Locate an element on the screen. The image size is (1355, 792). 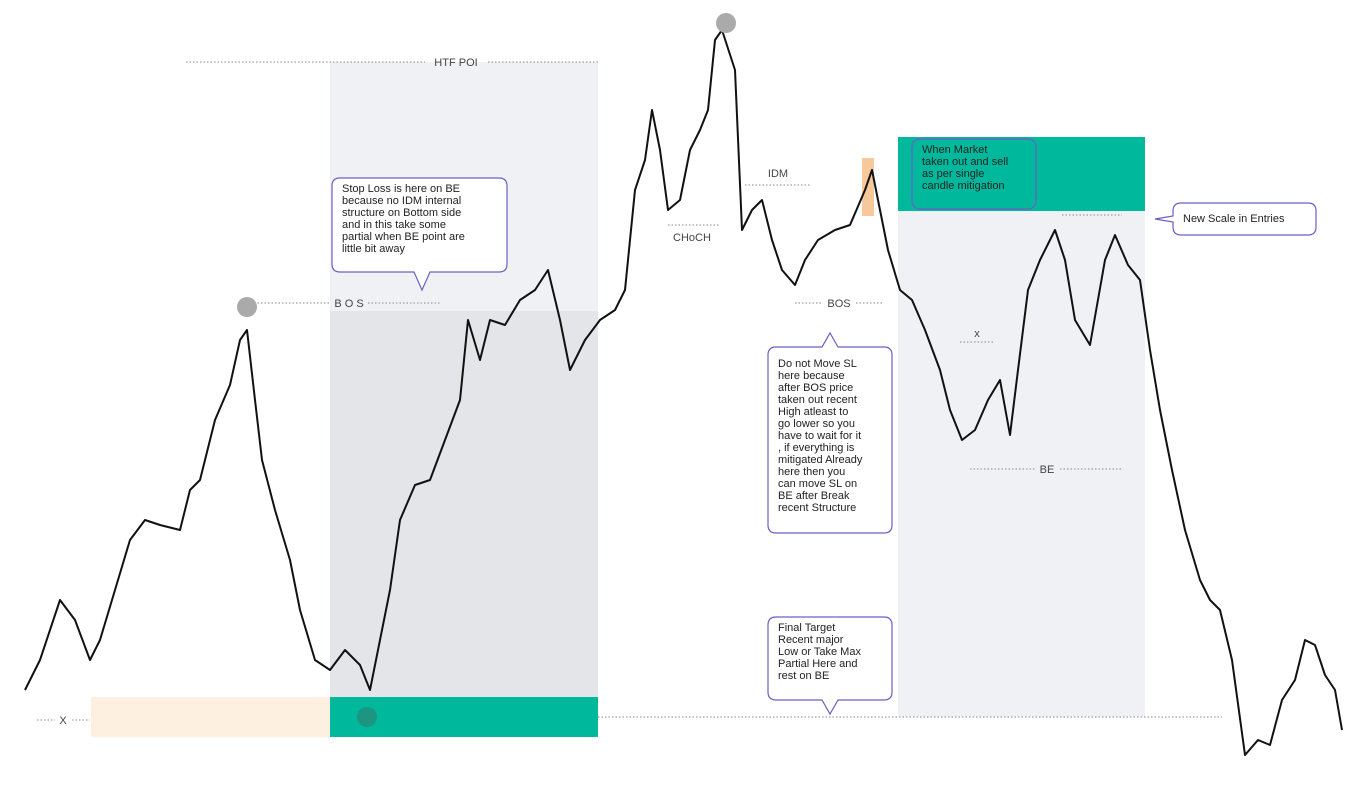
label: B O S is located at coordinates (348, 304).